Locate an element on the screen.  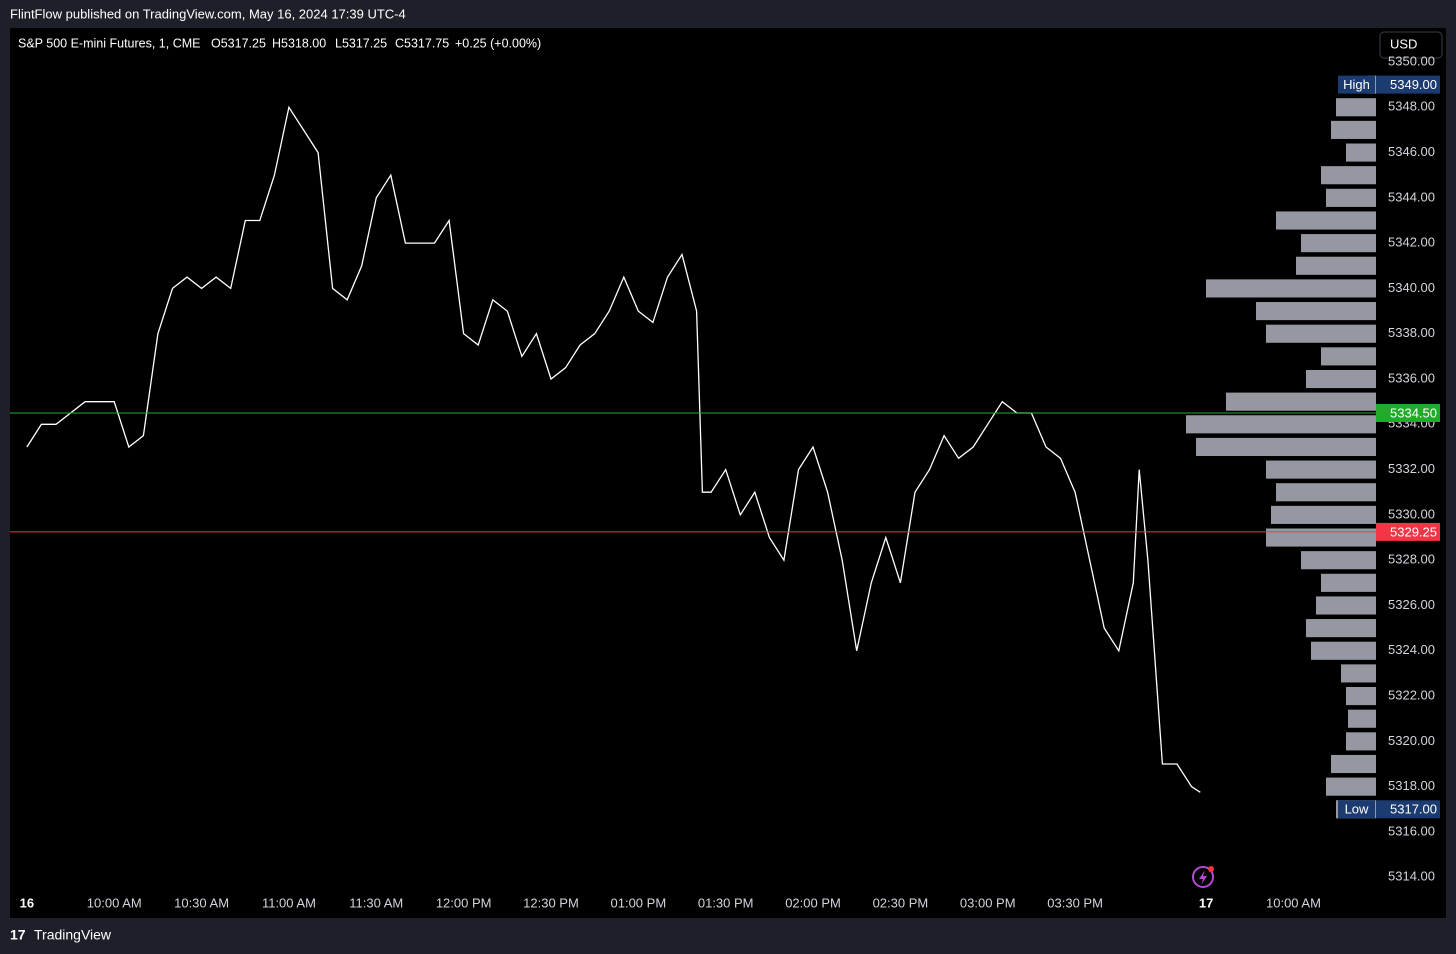
x-tick-label: 16 is located at coordinates (27, 902).